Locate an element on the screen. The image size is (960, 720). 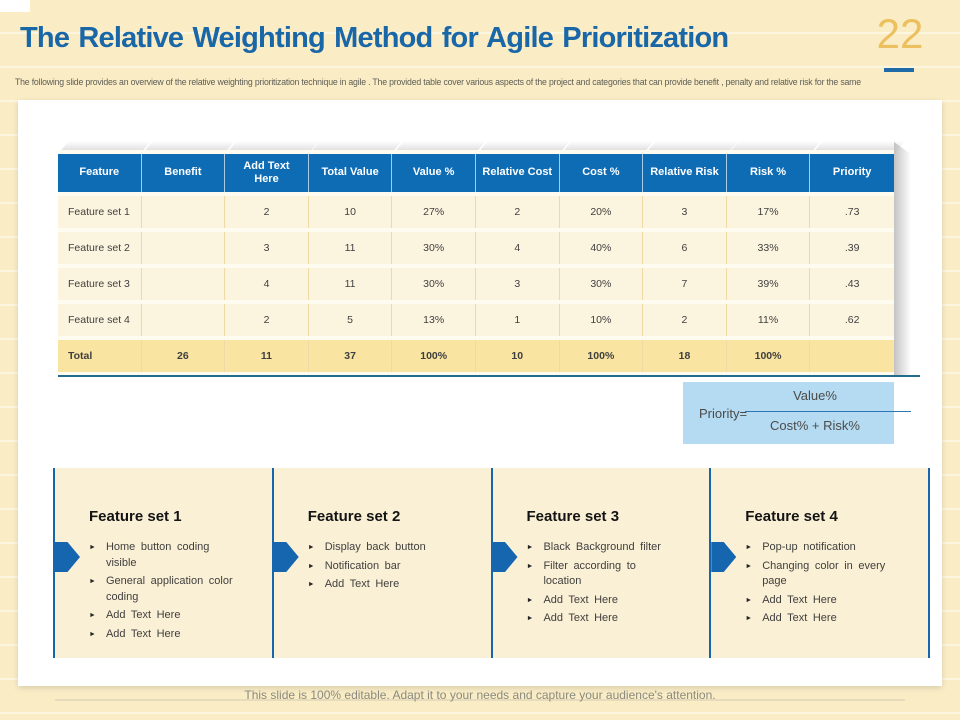
bullet-text: Filter according to location is located at coordinates (589, 573).